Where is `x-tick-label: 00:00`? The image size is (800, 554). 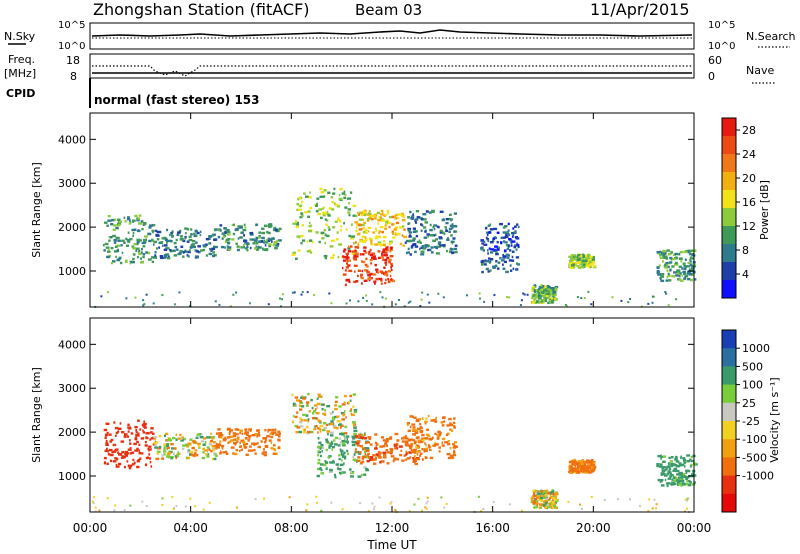
x-tick-label: 00:00 is located at coordinates (90, 528).